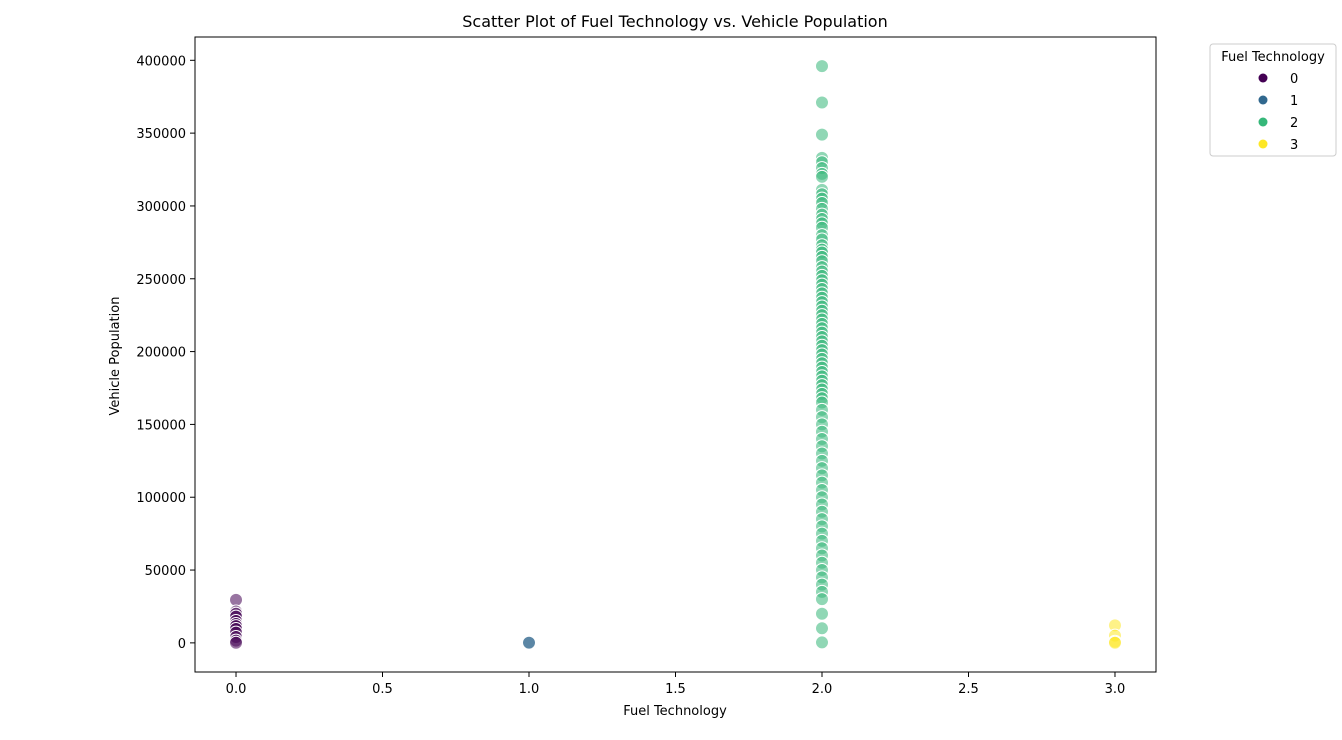  What do you see at coordinates (161, 425) in the screenshot?
I see `y-tick-label: 150000` at bounding box center [161, 425].